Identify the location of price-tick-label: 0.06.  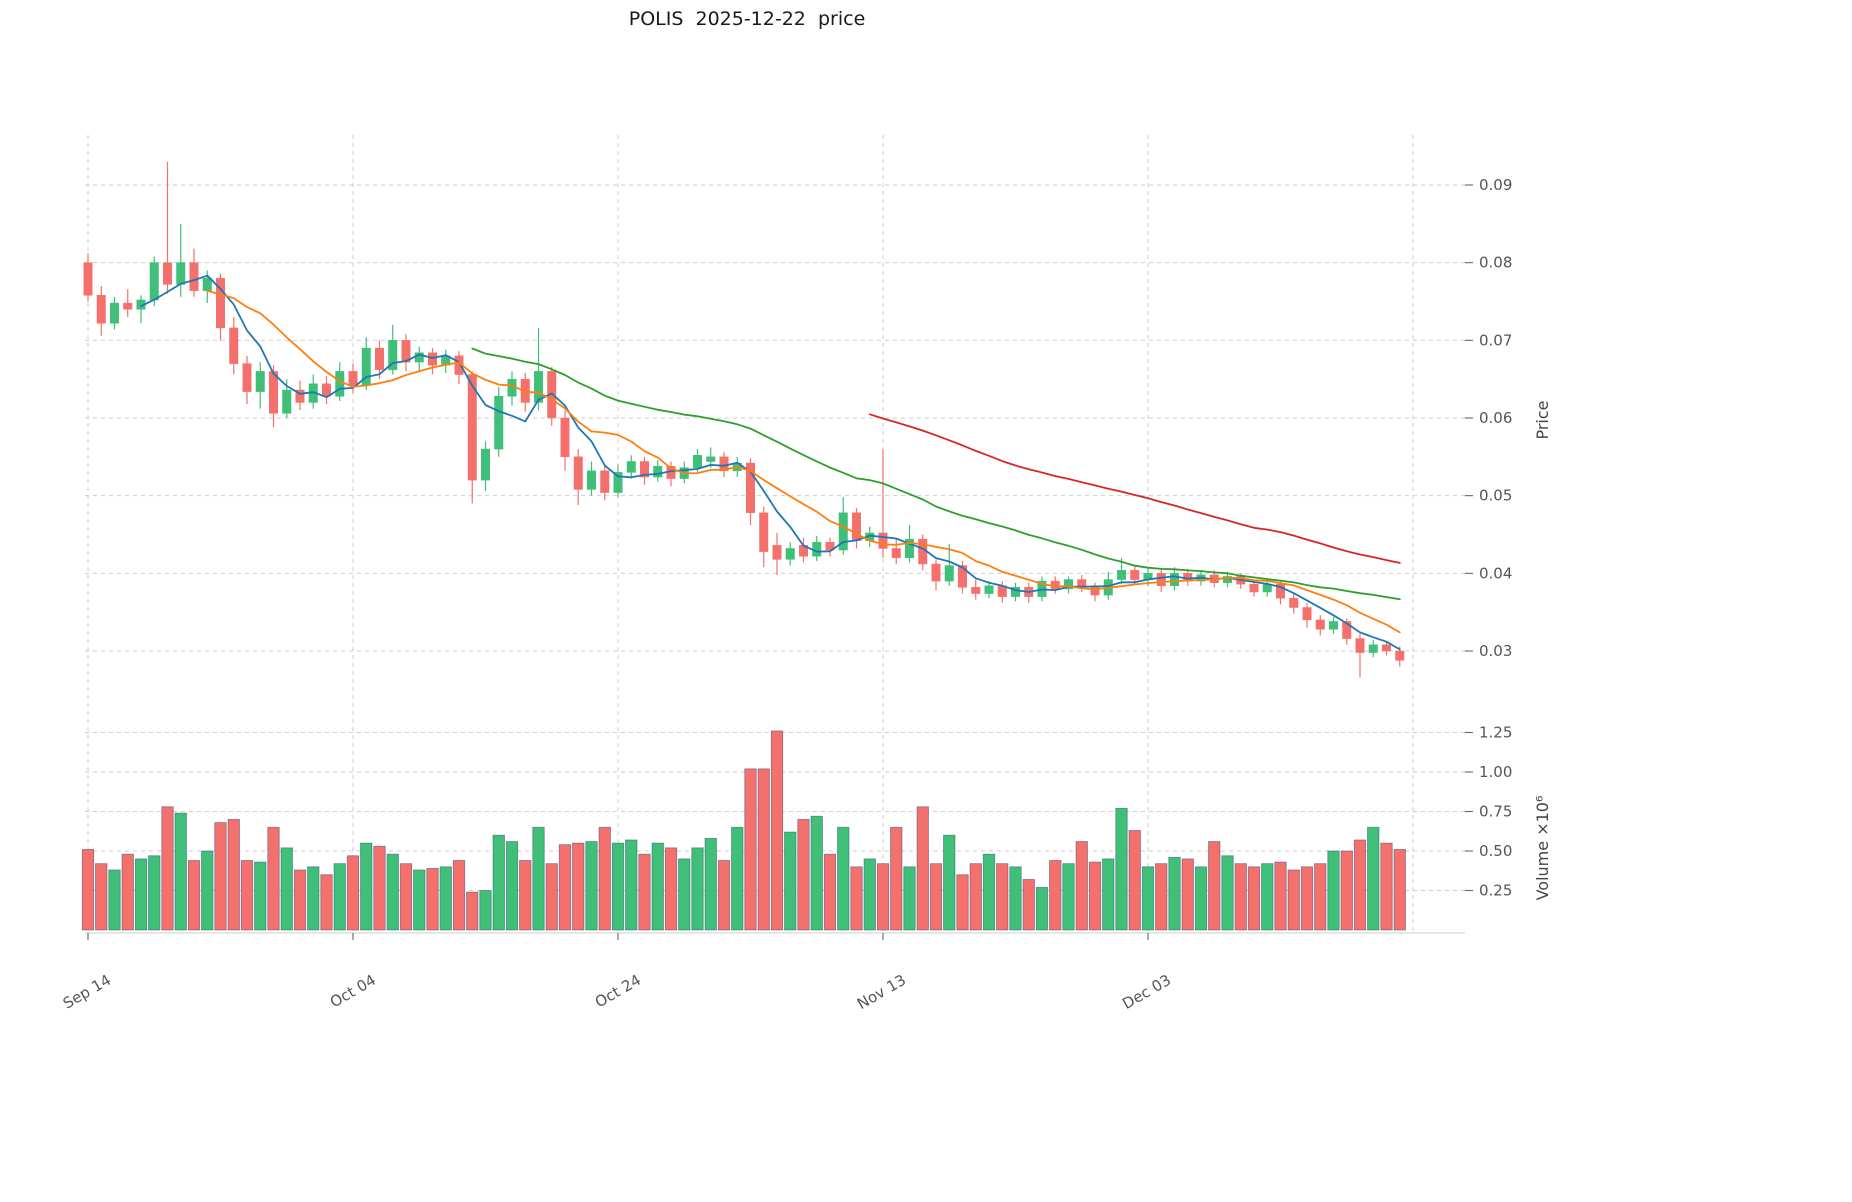
(1495, 418).